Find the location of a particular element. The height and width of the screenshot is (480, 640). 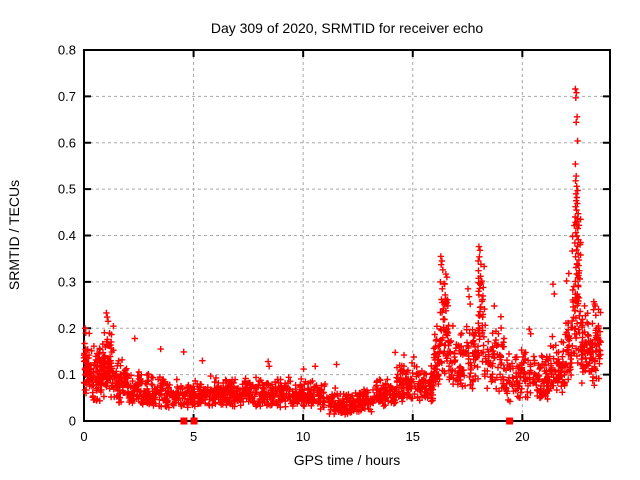

y-tick-label: 0.2 is located at coordinates (67, 328).